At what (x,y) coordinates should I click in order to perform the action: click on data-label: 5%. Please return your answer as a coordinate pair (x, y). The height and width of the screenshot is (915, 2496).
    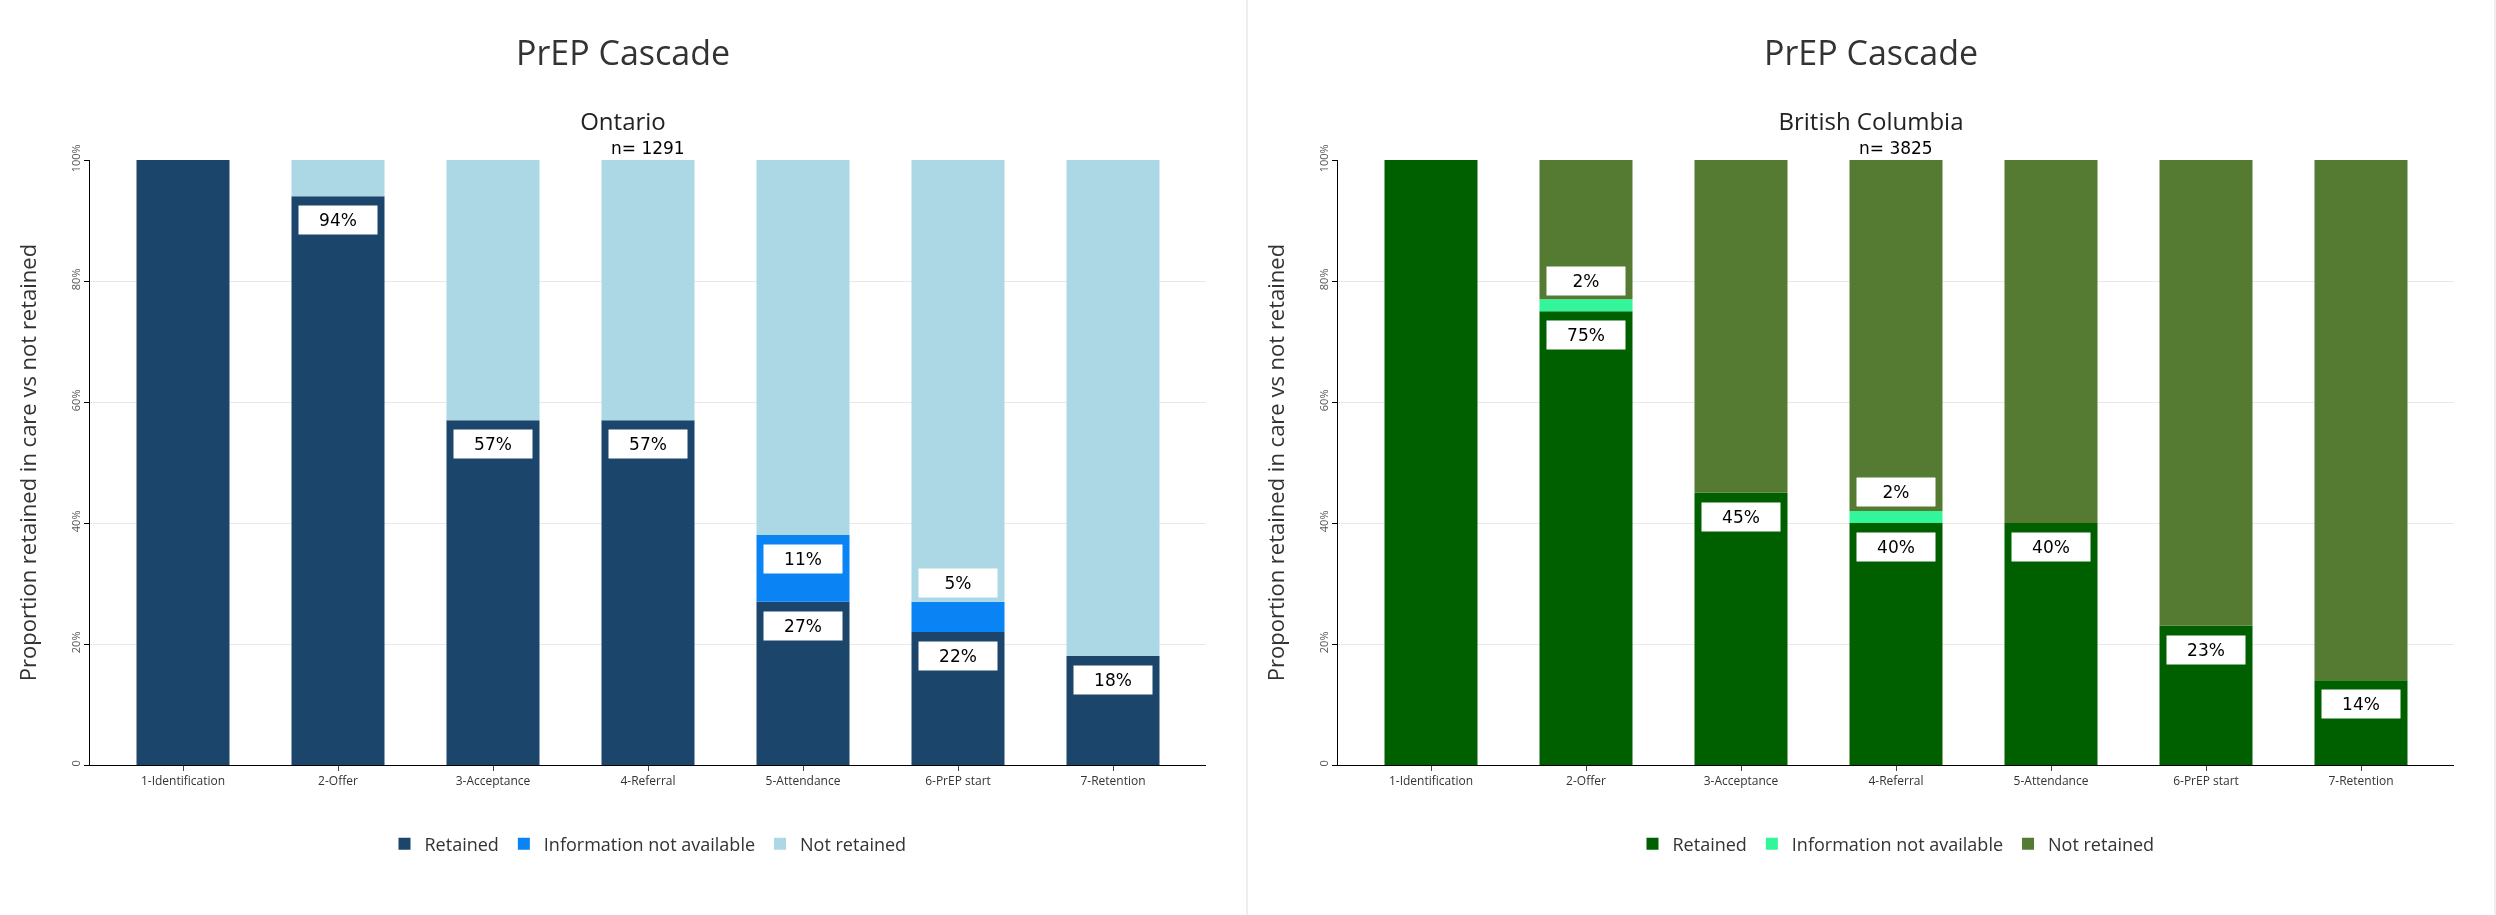
    Looking at the image, I should click on (958, 583).